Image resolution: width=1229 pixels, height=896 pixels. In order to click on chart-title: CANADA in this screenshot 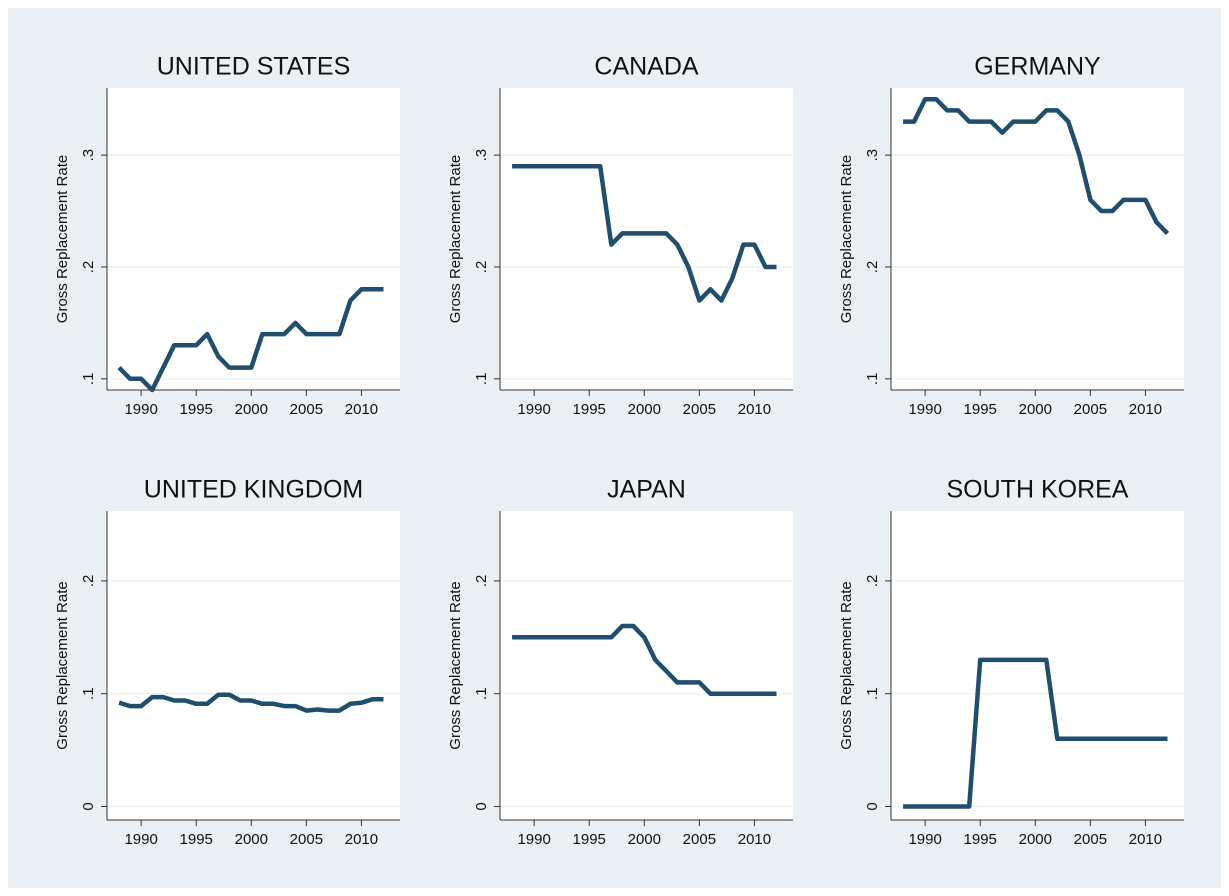, I will do `click(646, 67)`.